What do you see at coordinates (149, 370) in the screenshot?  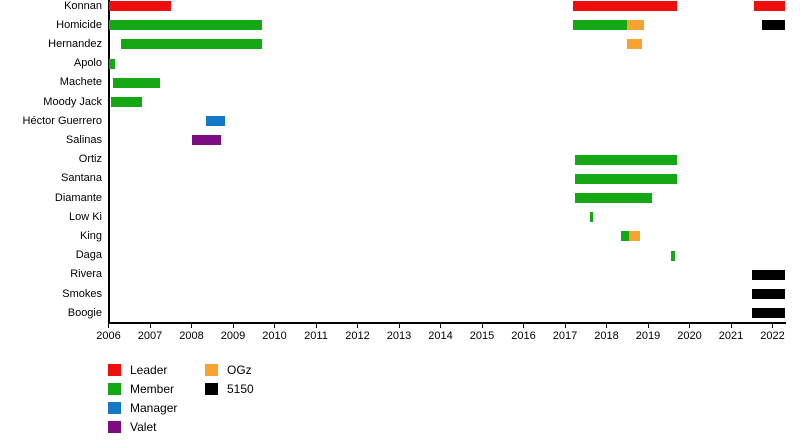 I see `legend-label: Leader` at bounding box center [149, 370].